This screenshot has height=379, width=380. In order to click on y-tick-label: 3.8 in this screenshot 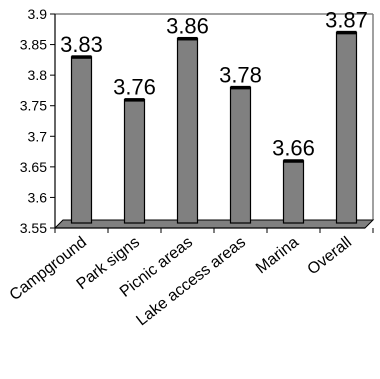, I will do `click(38, 75)`.